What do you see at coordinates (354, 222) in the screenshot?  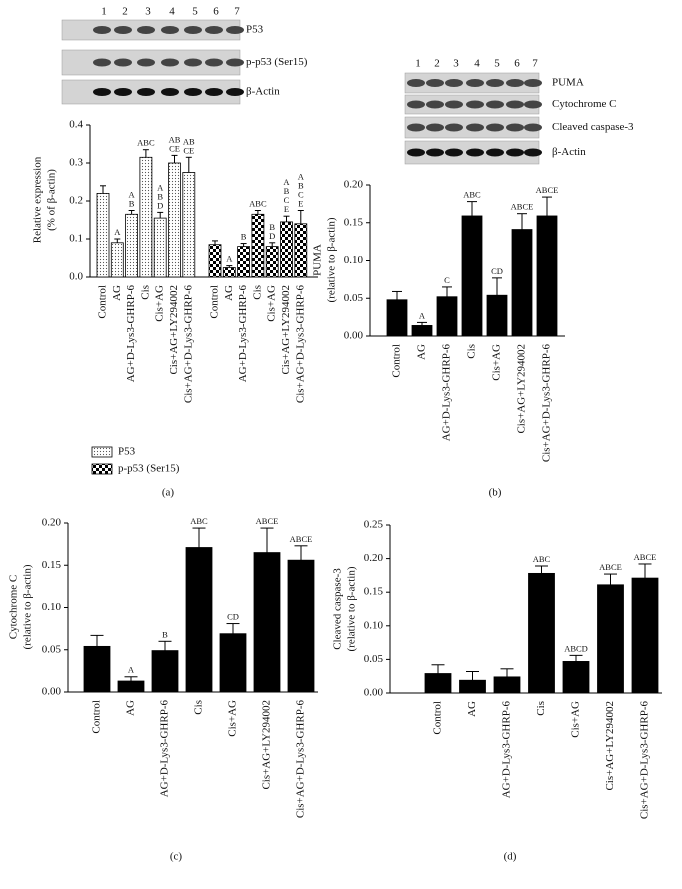 I see `y-tick-label: 0.15` at bounding box center [354, 222].